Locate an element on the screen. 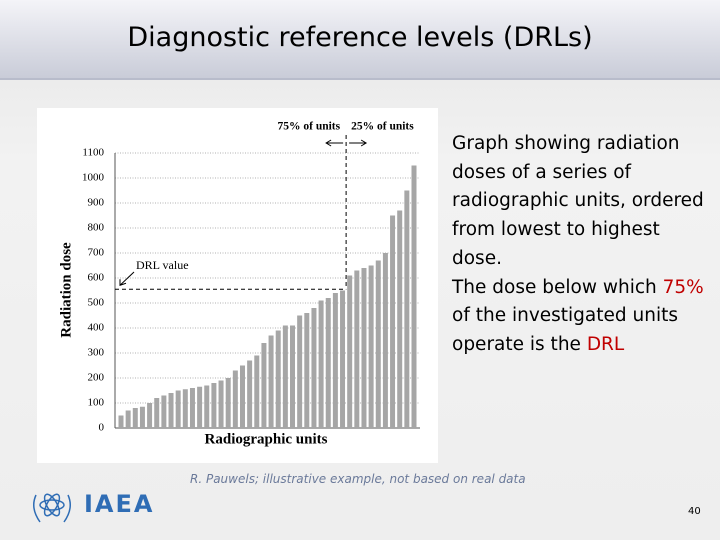 This screenshot has width=720, height=540. y-tick-label: 1000 is located at coordinates (93, 178).